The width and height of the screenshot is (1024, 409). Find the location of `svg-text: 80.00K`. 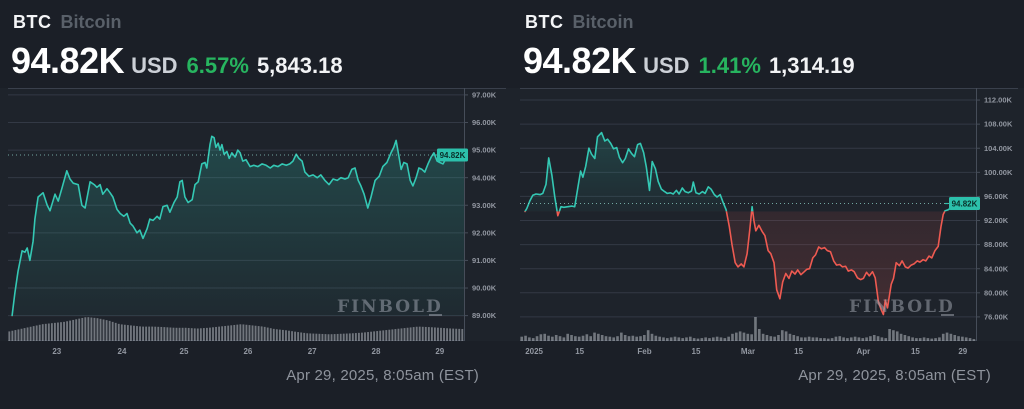

svg-text: 80.00K is located at coordinates (996, 292).